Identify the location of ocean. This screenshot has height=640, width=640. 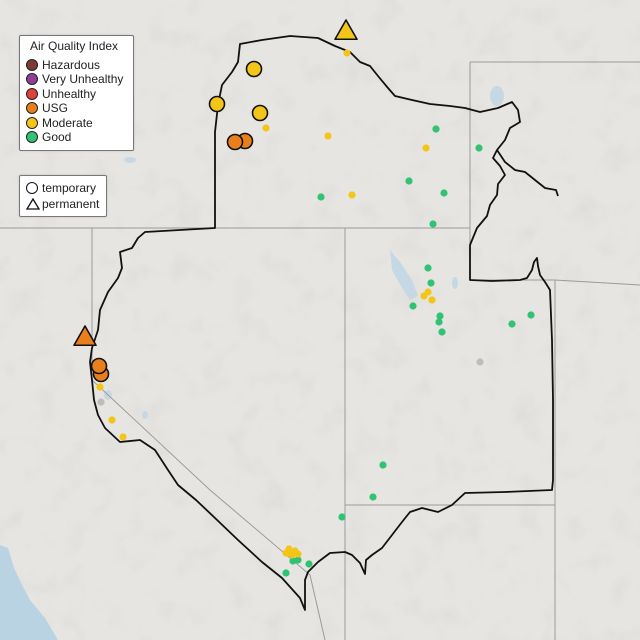
(29, 592).